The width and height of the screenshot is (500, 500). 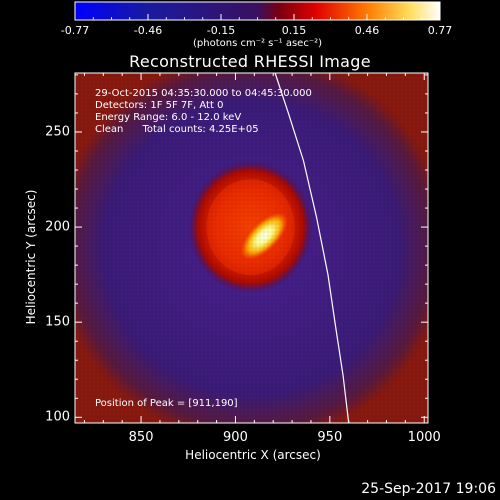 I want to click on annotation-energy-range: Energy Range: 6.0 - 12.0 keV, so click(x=168, y=117).